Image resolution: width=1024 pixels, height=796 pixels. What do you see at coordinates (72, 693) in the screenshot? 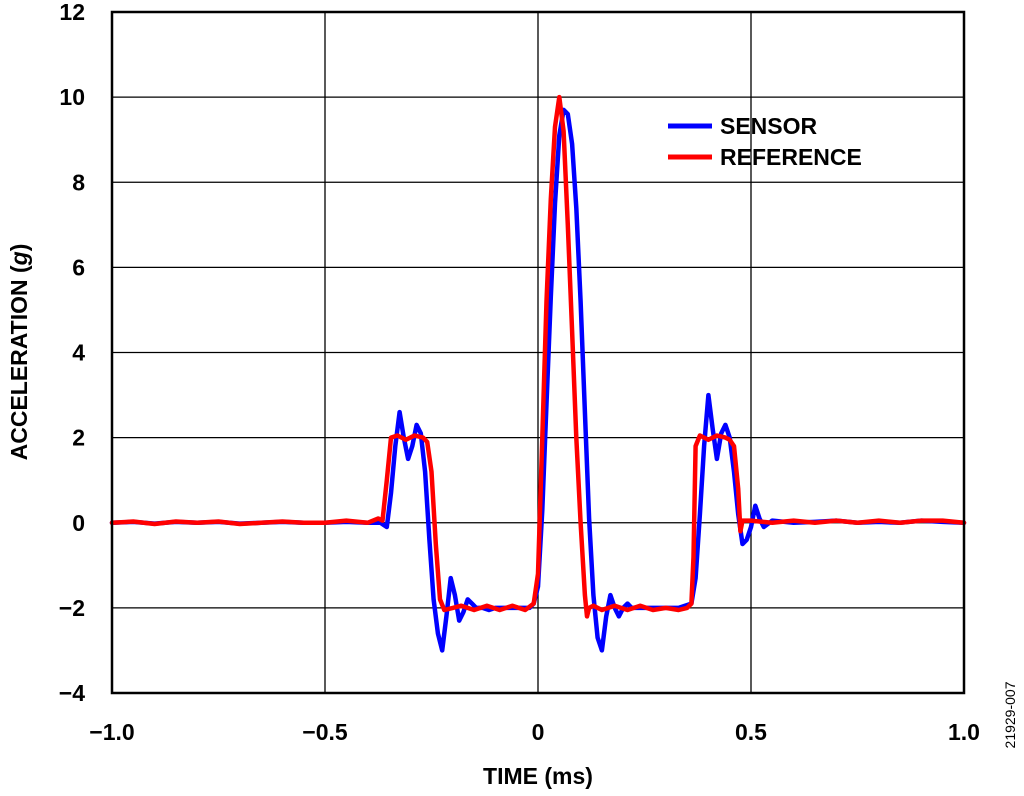
I see `y-tick-label: −4` at bounding box center [72, 693].